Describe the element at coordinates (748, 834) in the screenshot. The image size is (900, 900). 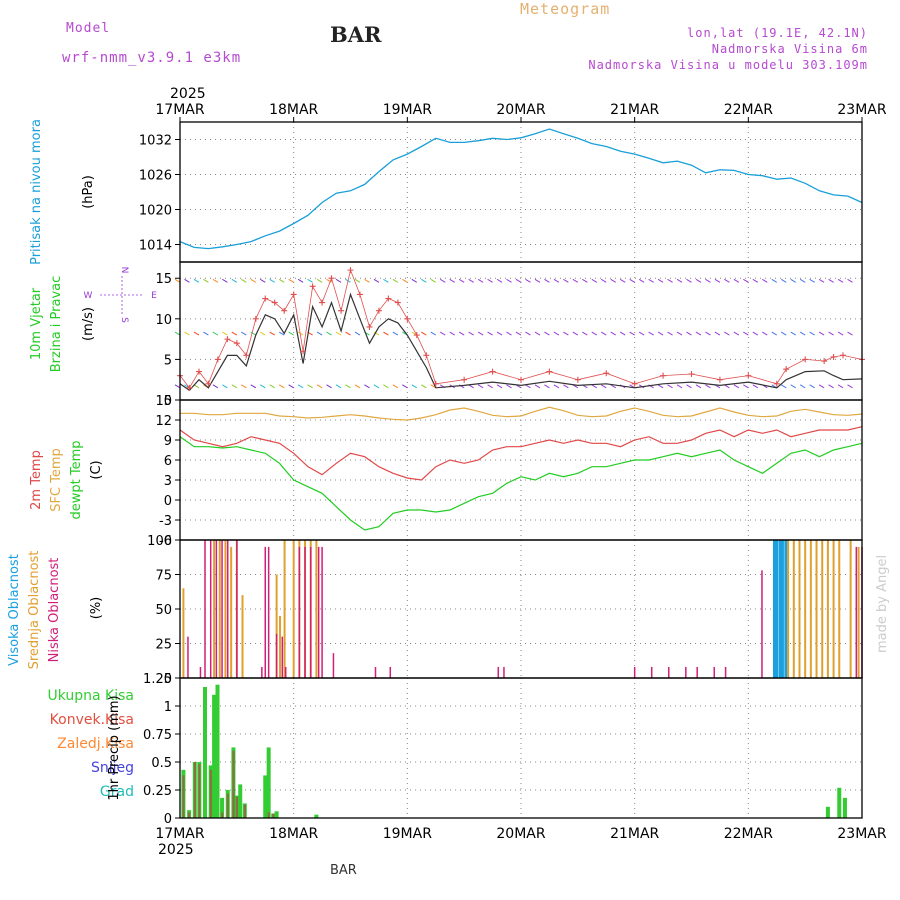
I see `tick-label-x-bottom: 22MAR` at that location.